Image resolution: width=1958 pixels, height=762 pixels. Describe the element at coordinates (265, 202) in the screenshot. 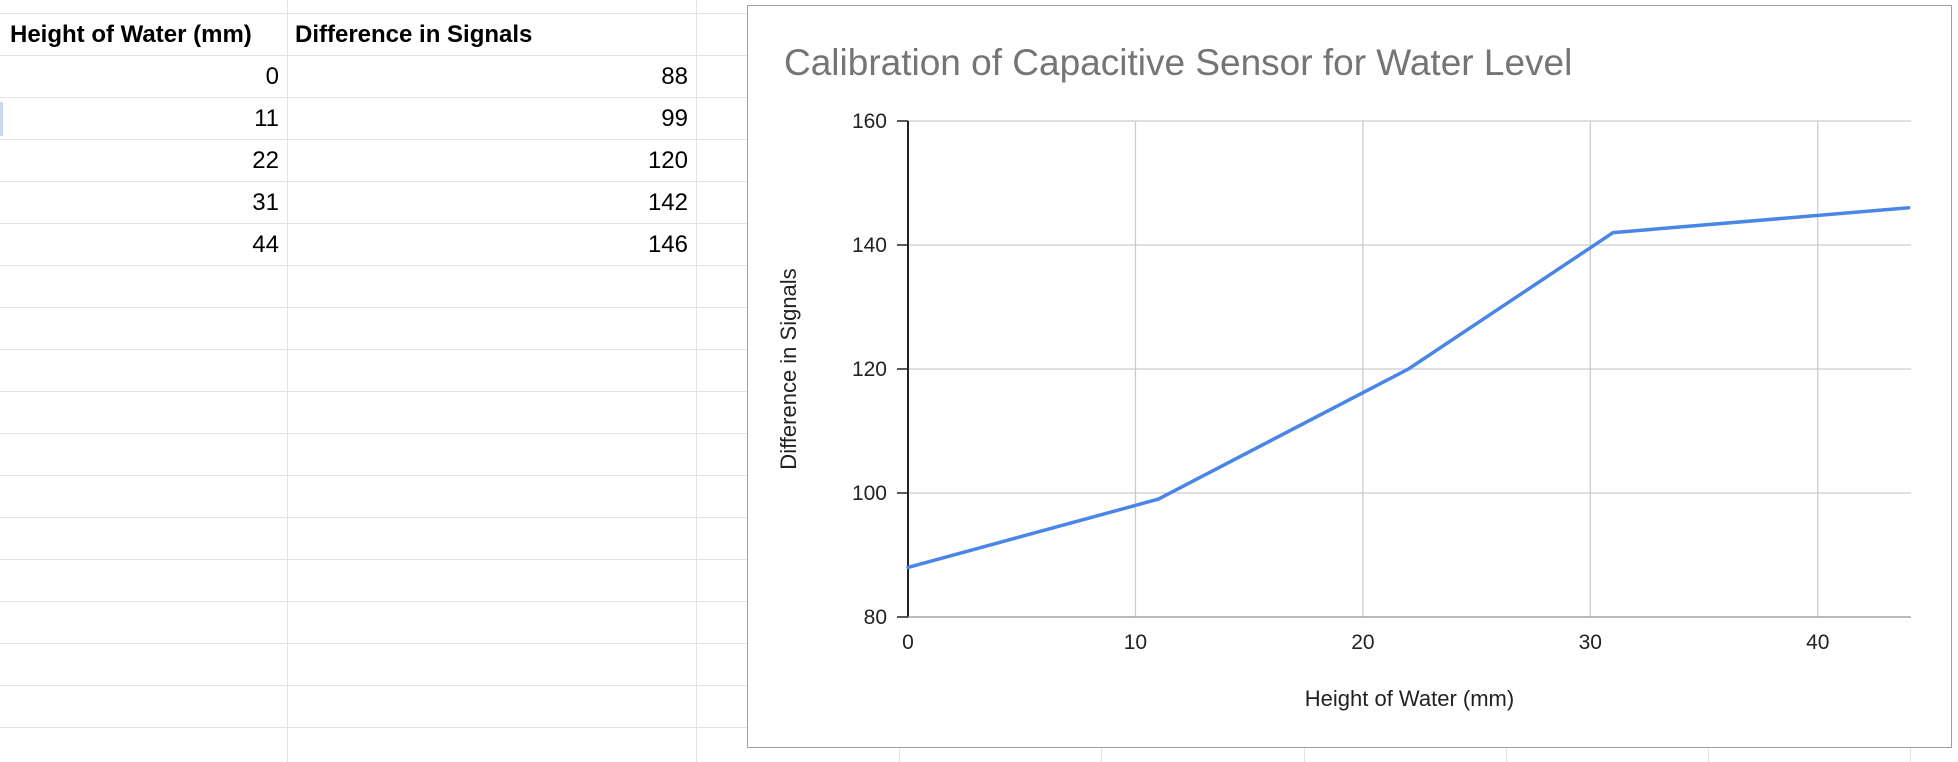

I see `table-cell-height: 31` at that location.